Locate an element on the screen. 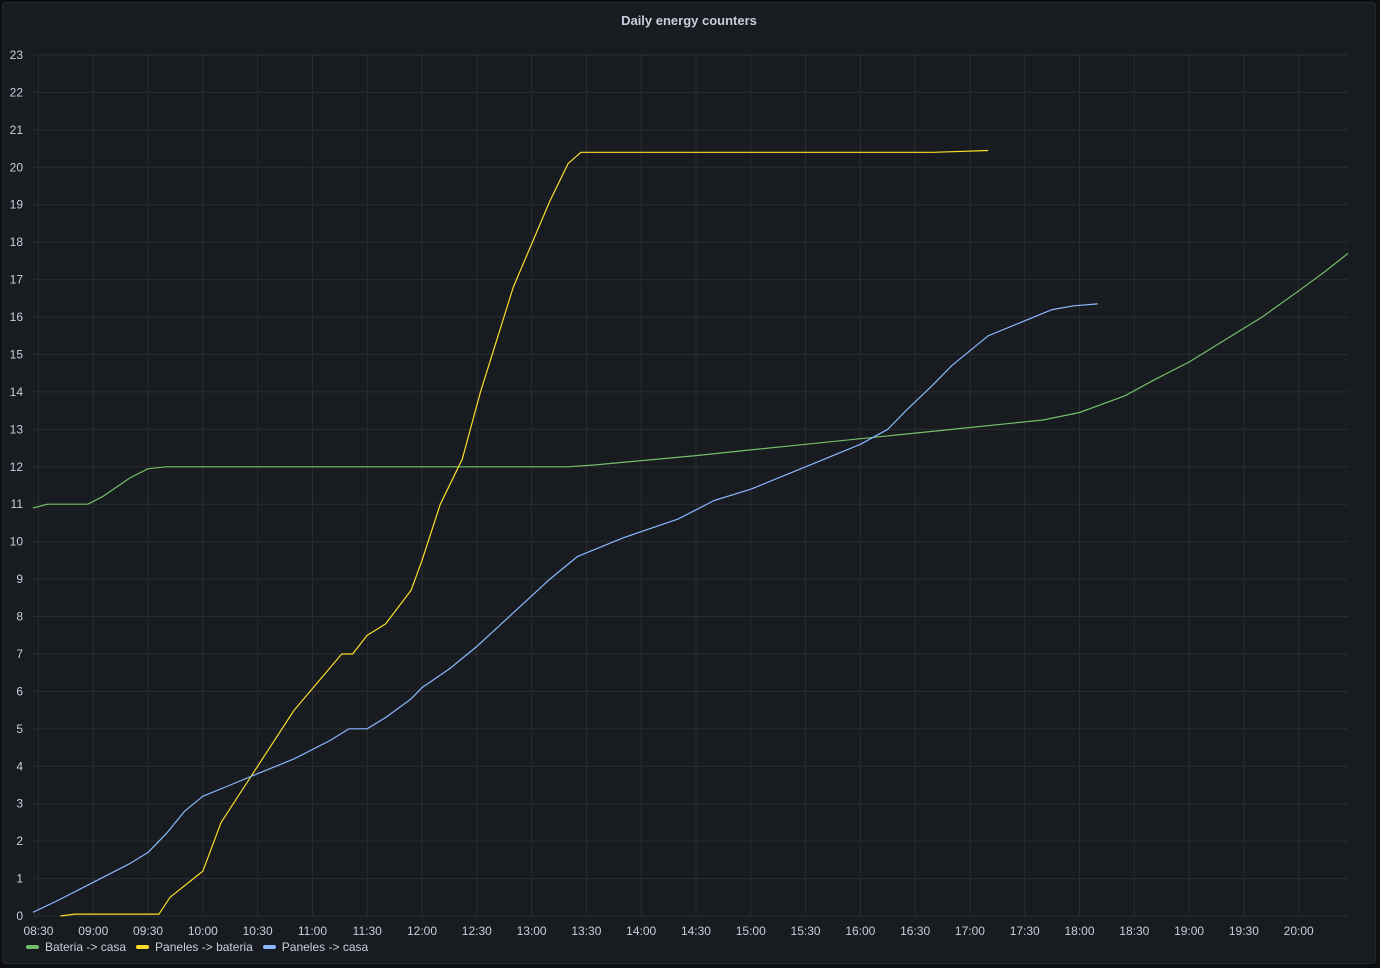 Image resolution: width=1380 pixels, height=968 pixels. legend-item: Paneles -> bateria is located at coordinates (194, 947).